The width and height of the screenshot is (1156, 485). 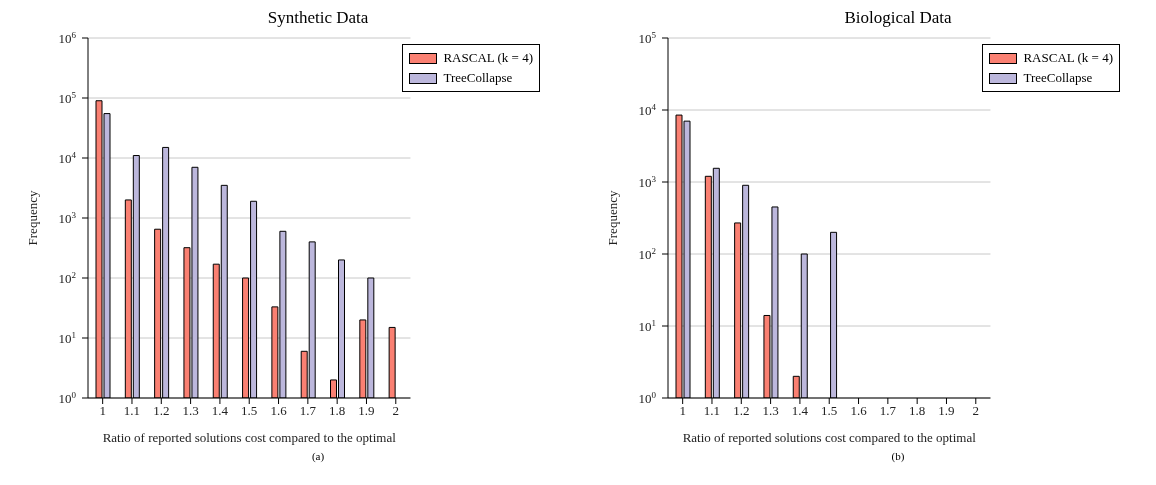 I want to click on text: (a), so click(x=318, y=456).